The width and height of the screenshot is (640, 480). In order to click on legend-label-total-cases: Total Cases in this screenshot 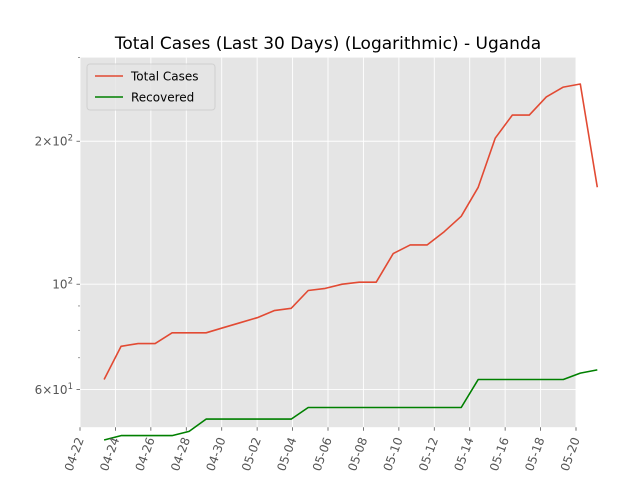, I will do `click(164, 77)`.